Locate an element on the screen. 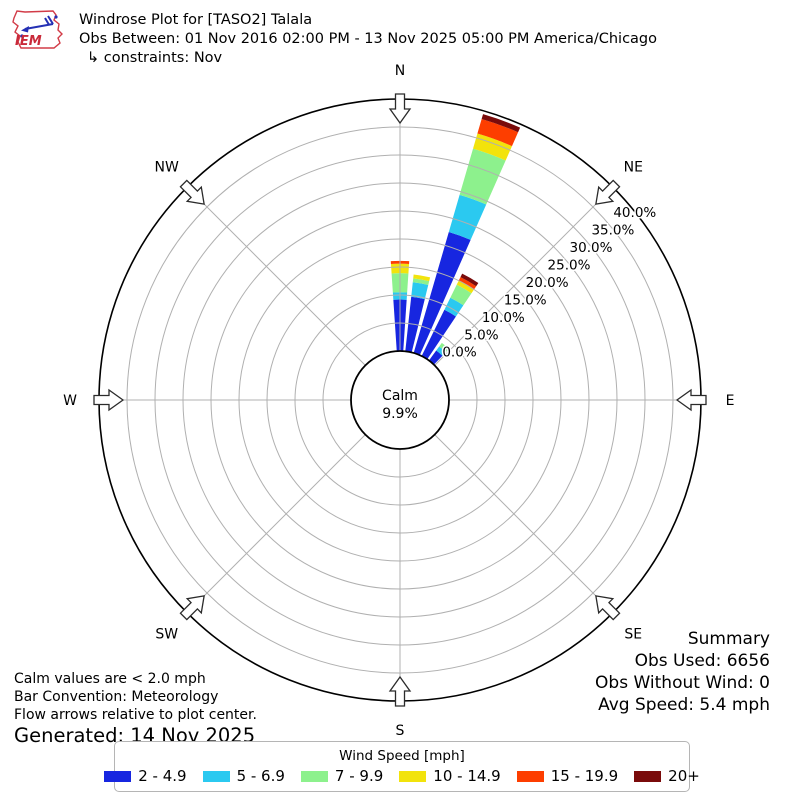 The width and height of the screenshot is (800, 800). legend-title: Wind Speed [mph] is located at coordinates (402, 756).